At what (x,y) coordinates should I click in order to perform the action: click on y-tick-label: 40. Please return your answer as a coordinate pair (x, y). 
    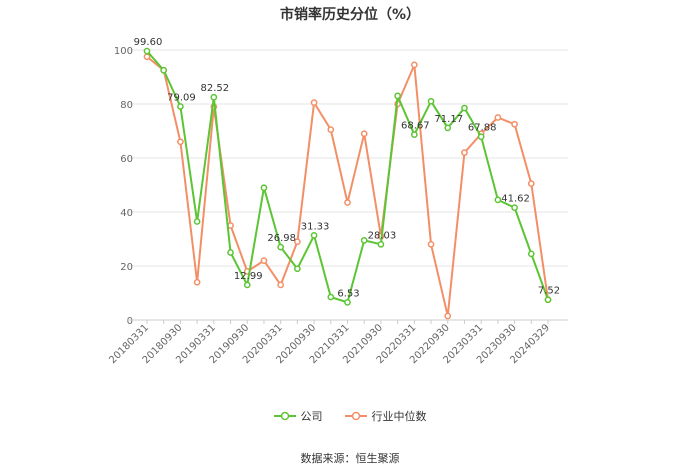
    Looking at the image, I should click on (126, 213).